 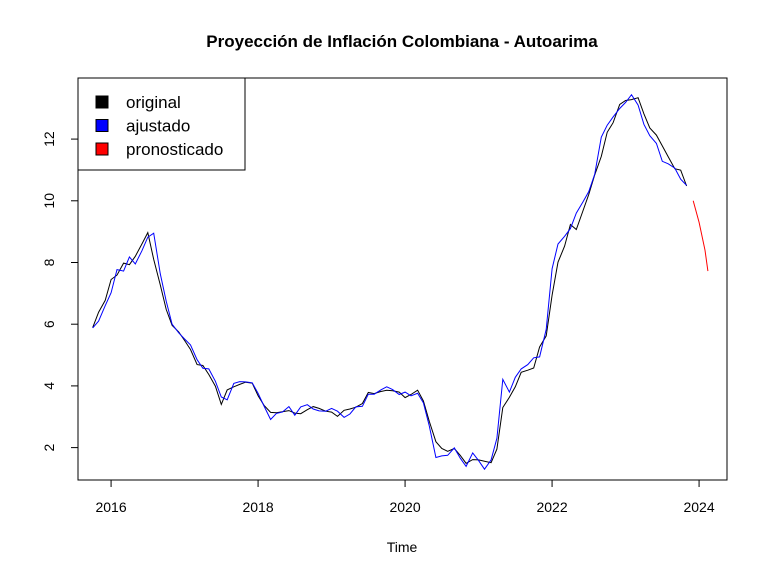 I want to click on legend-swatch-original, so click(x=102, y=102).